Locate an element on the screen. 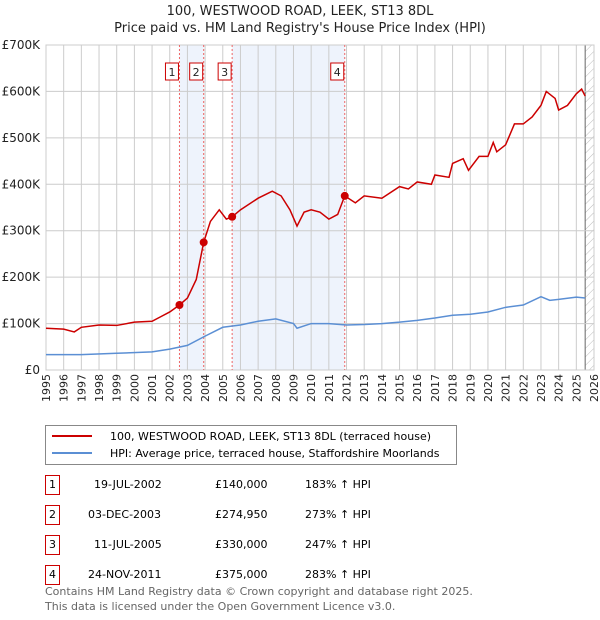 Image resolution: width=600 pixels, height=620 pixels. legend-swatch-property is located at coordinates (72, 436).